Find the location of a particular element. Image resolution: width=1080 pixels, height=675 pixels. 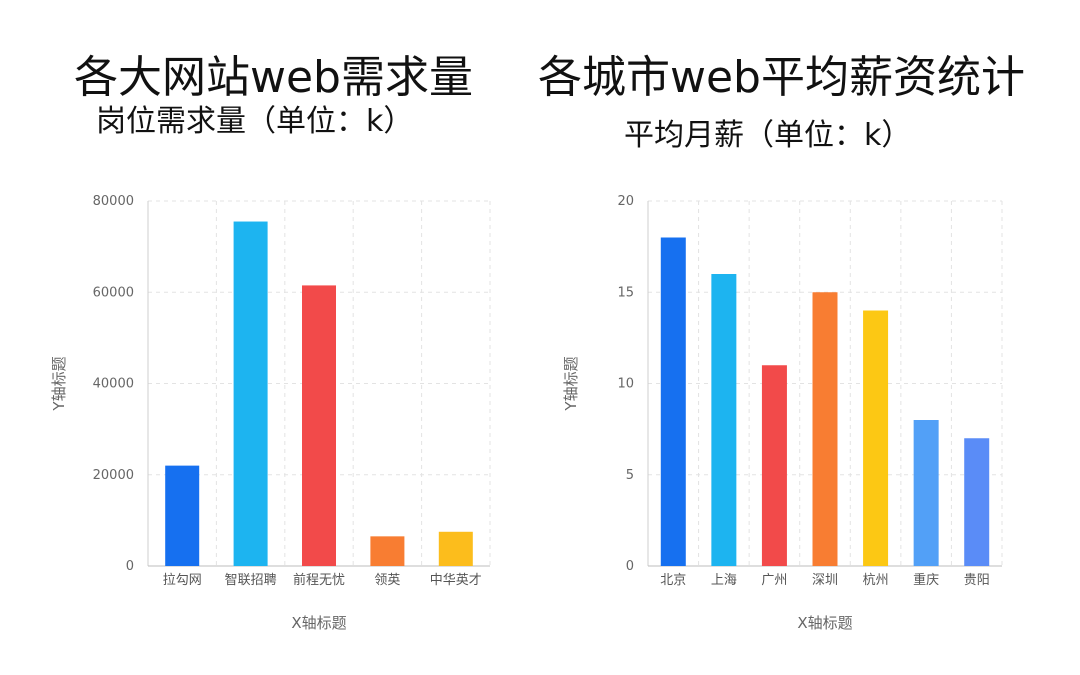

y-tick-label: 5 is located at coordinates (630, 475).